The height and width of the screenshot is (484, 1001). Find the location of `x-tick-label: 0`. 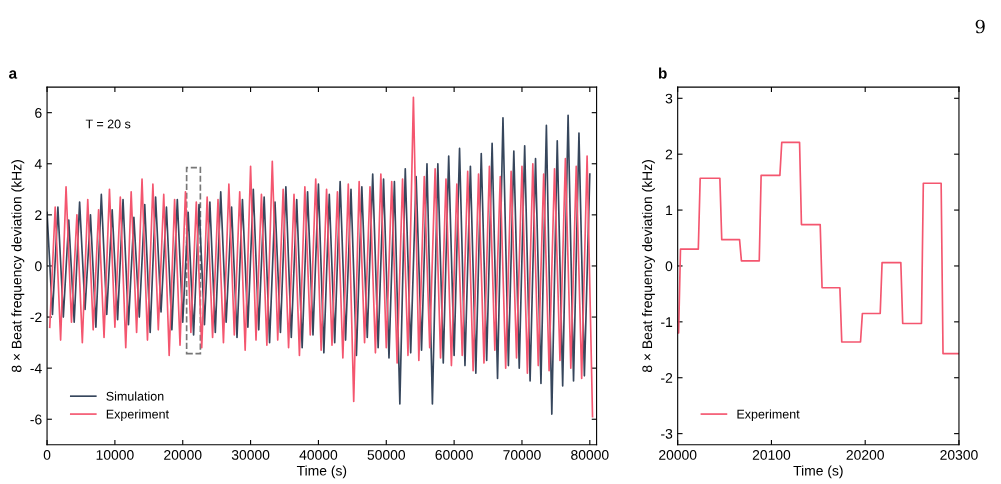

x-tick-label: 0 is located at coordinates (47, 455).